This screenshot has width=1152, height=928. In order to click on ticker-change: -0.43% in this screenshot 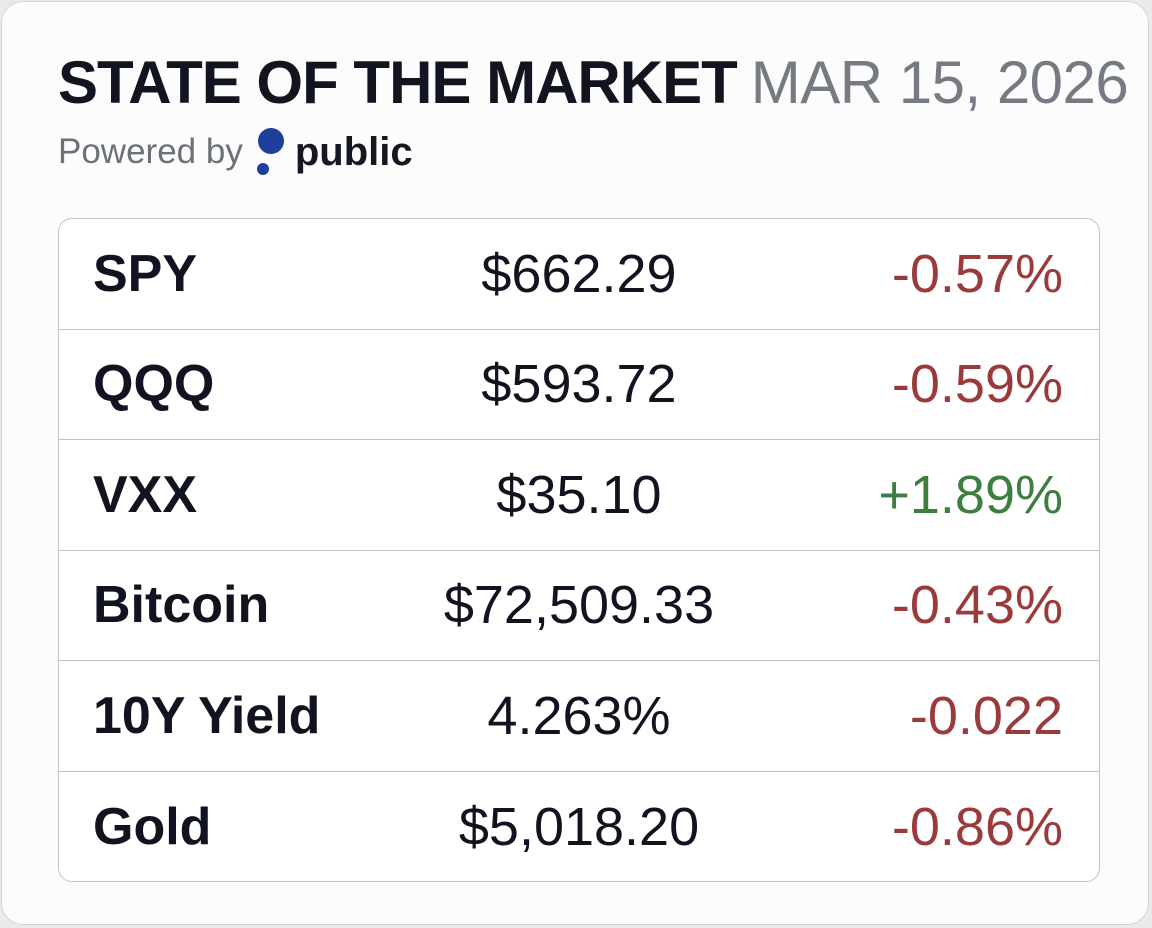, I will do `click(977, 605)`.